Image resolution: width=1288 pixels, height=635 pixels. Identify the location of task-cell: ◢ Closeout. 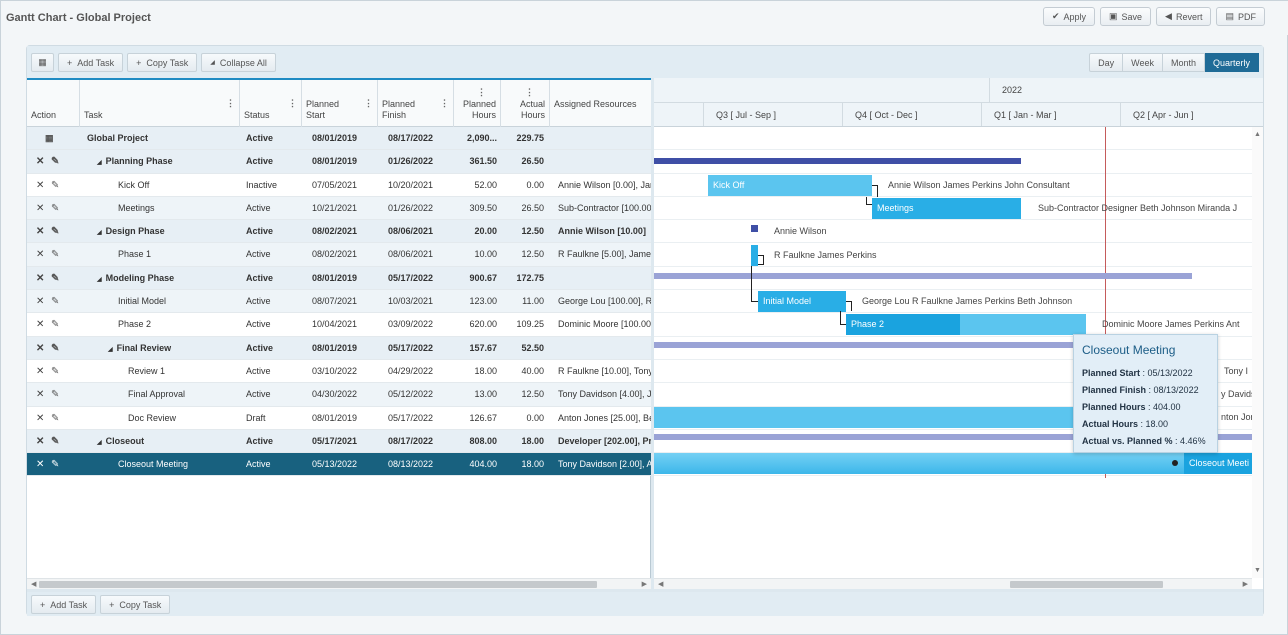
(162, 441).